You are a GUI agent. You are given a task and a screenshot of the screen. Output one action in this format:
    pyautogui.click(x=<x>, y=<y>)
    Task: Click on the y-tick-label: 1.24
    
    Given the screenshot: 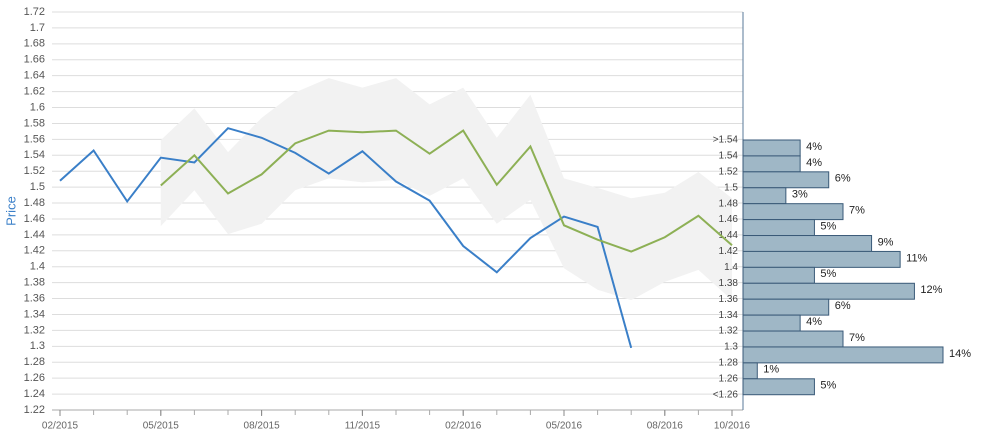 What is the action you would take?
    pyautogui.click(x=34, y=394)
    